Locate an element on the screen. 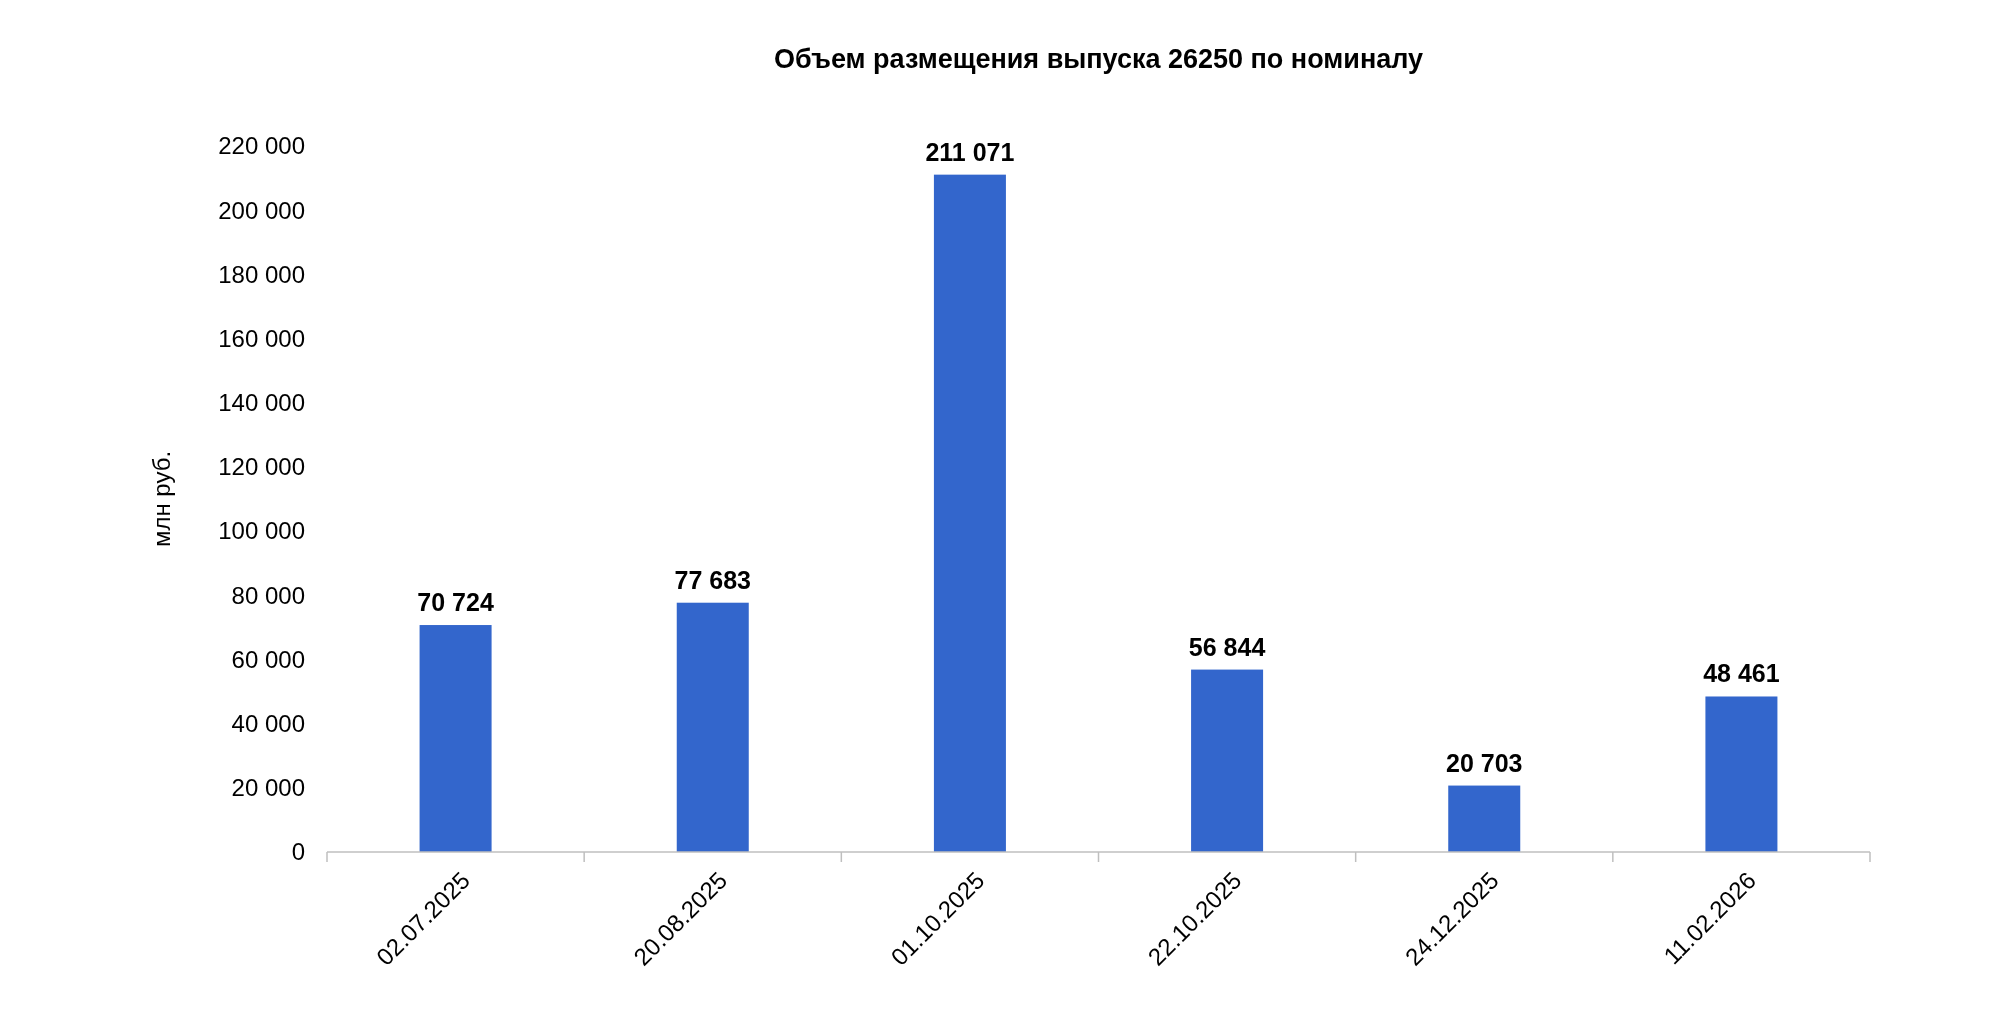  data-label: 56 844 is located at coordinates (1227, 646).